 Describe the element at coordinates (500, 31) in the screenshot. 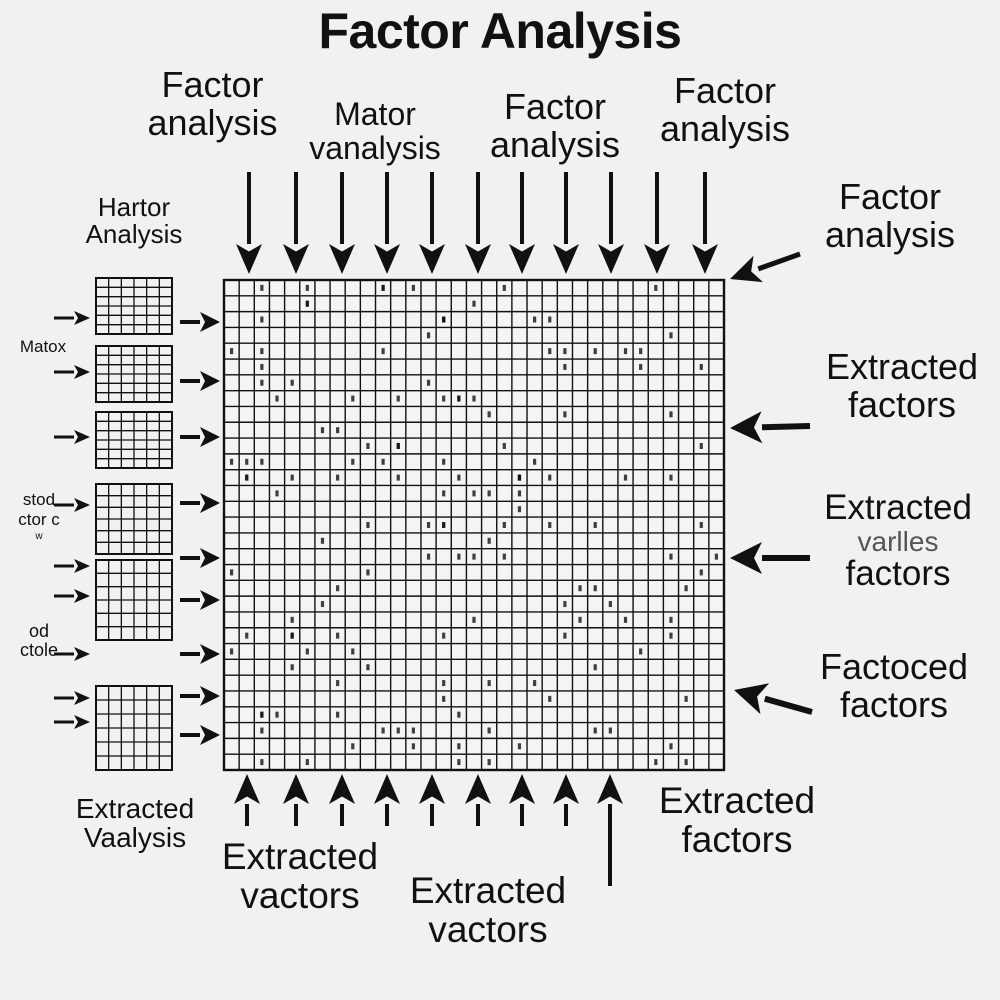

I see `diagram-title: Factor Analysis` at that location.